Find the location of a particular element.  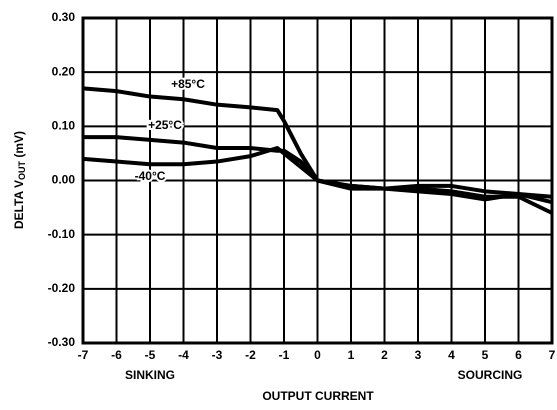

x-tick-label: 5 is located at coordinates (485, 355).